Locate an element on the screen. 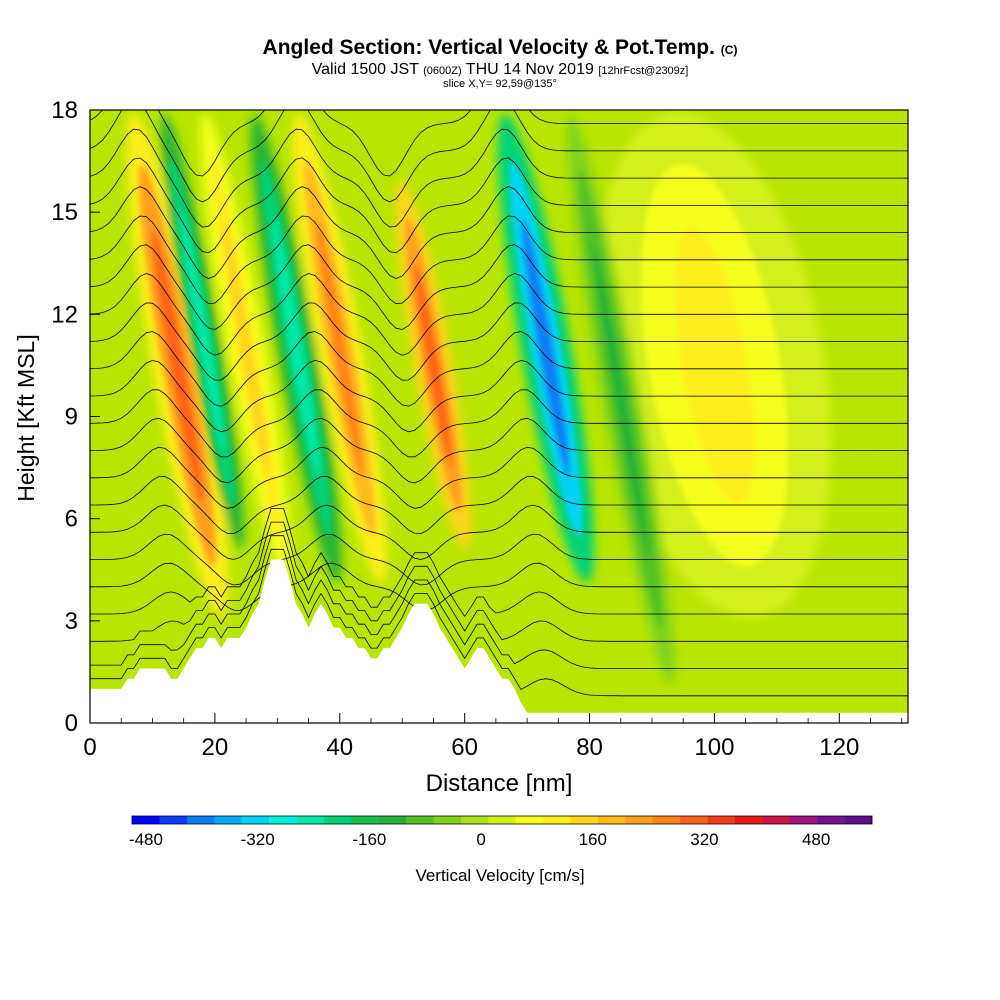 The image size is (1000, 1000). colorbar-frame is located at coordinates (502, 820).